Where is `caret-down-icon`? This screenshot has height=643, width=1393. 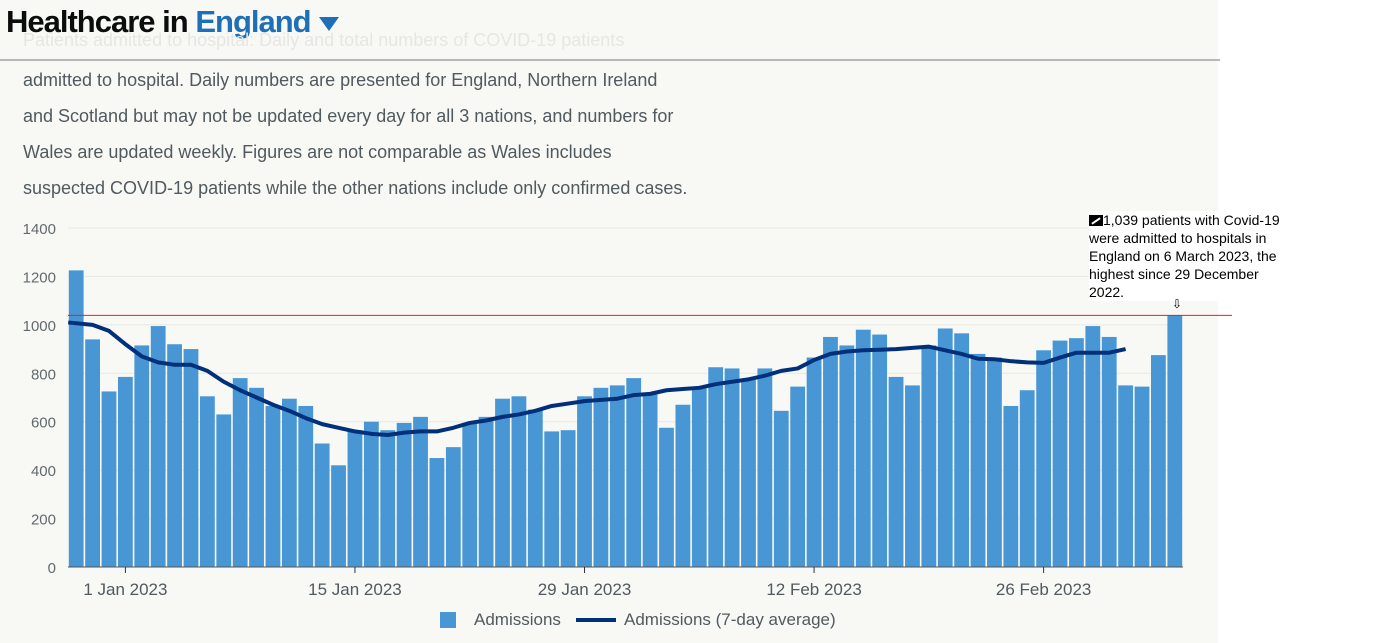
caret-down-icon is located at coordinates (328, 23).